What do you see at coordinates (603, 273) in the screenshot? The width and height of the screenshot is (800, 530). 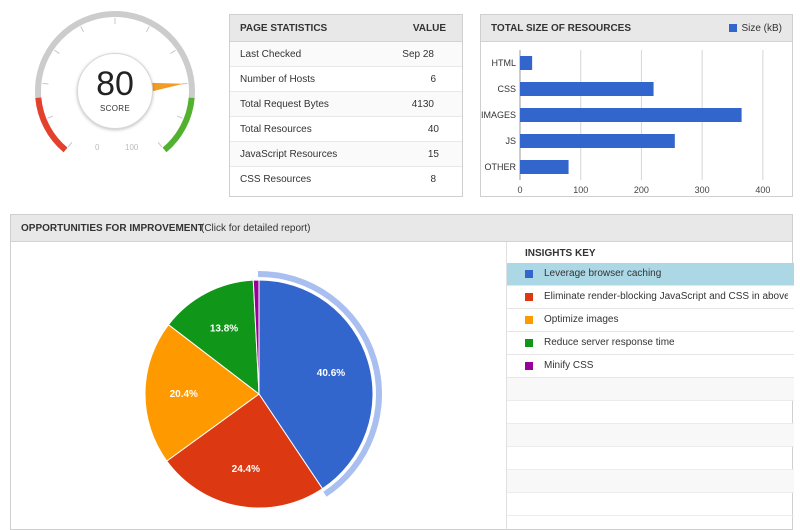 I see `insight-label: Leverage browser caching` at bounding box center [603, 273].